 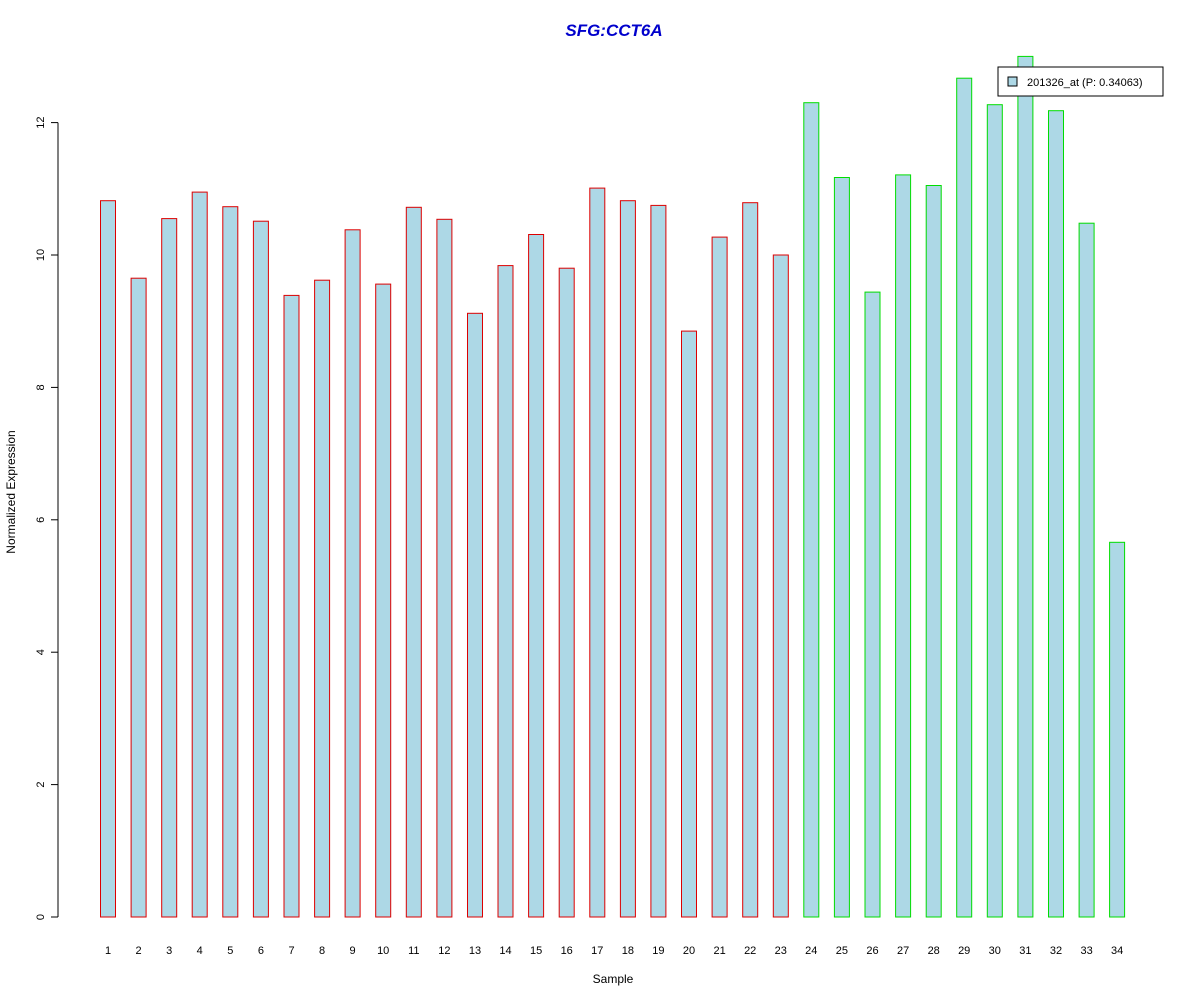 I want to click on legend-box, so click(x=1080, y=81).